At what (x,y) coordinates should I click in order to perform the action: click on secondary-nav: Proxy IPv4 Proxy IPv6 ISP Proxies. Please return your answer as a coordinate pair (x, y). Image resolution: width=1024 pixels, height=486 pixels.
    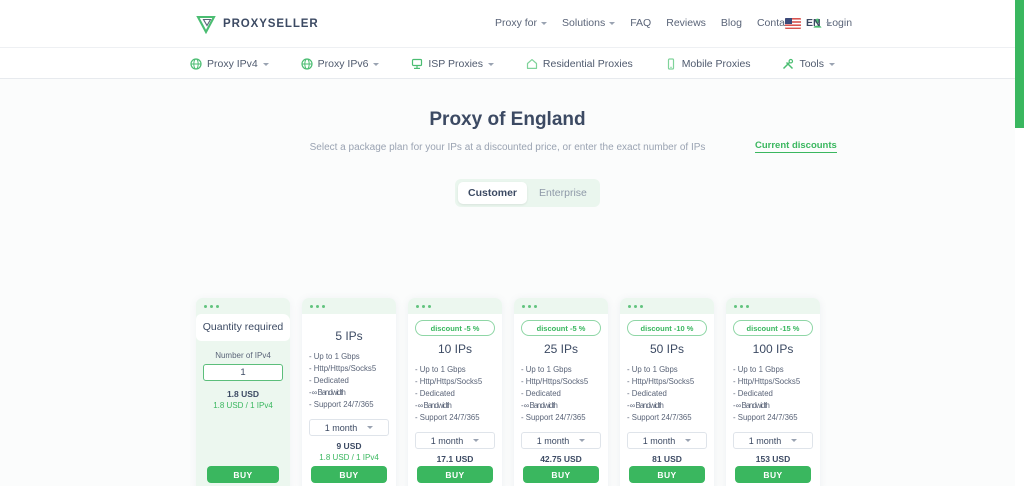
    Looking at the image, I should click on (512, 63).